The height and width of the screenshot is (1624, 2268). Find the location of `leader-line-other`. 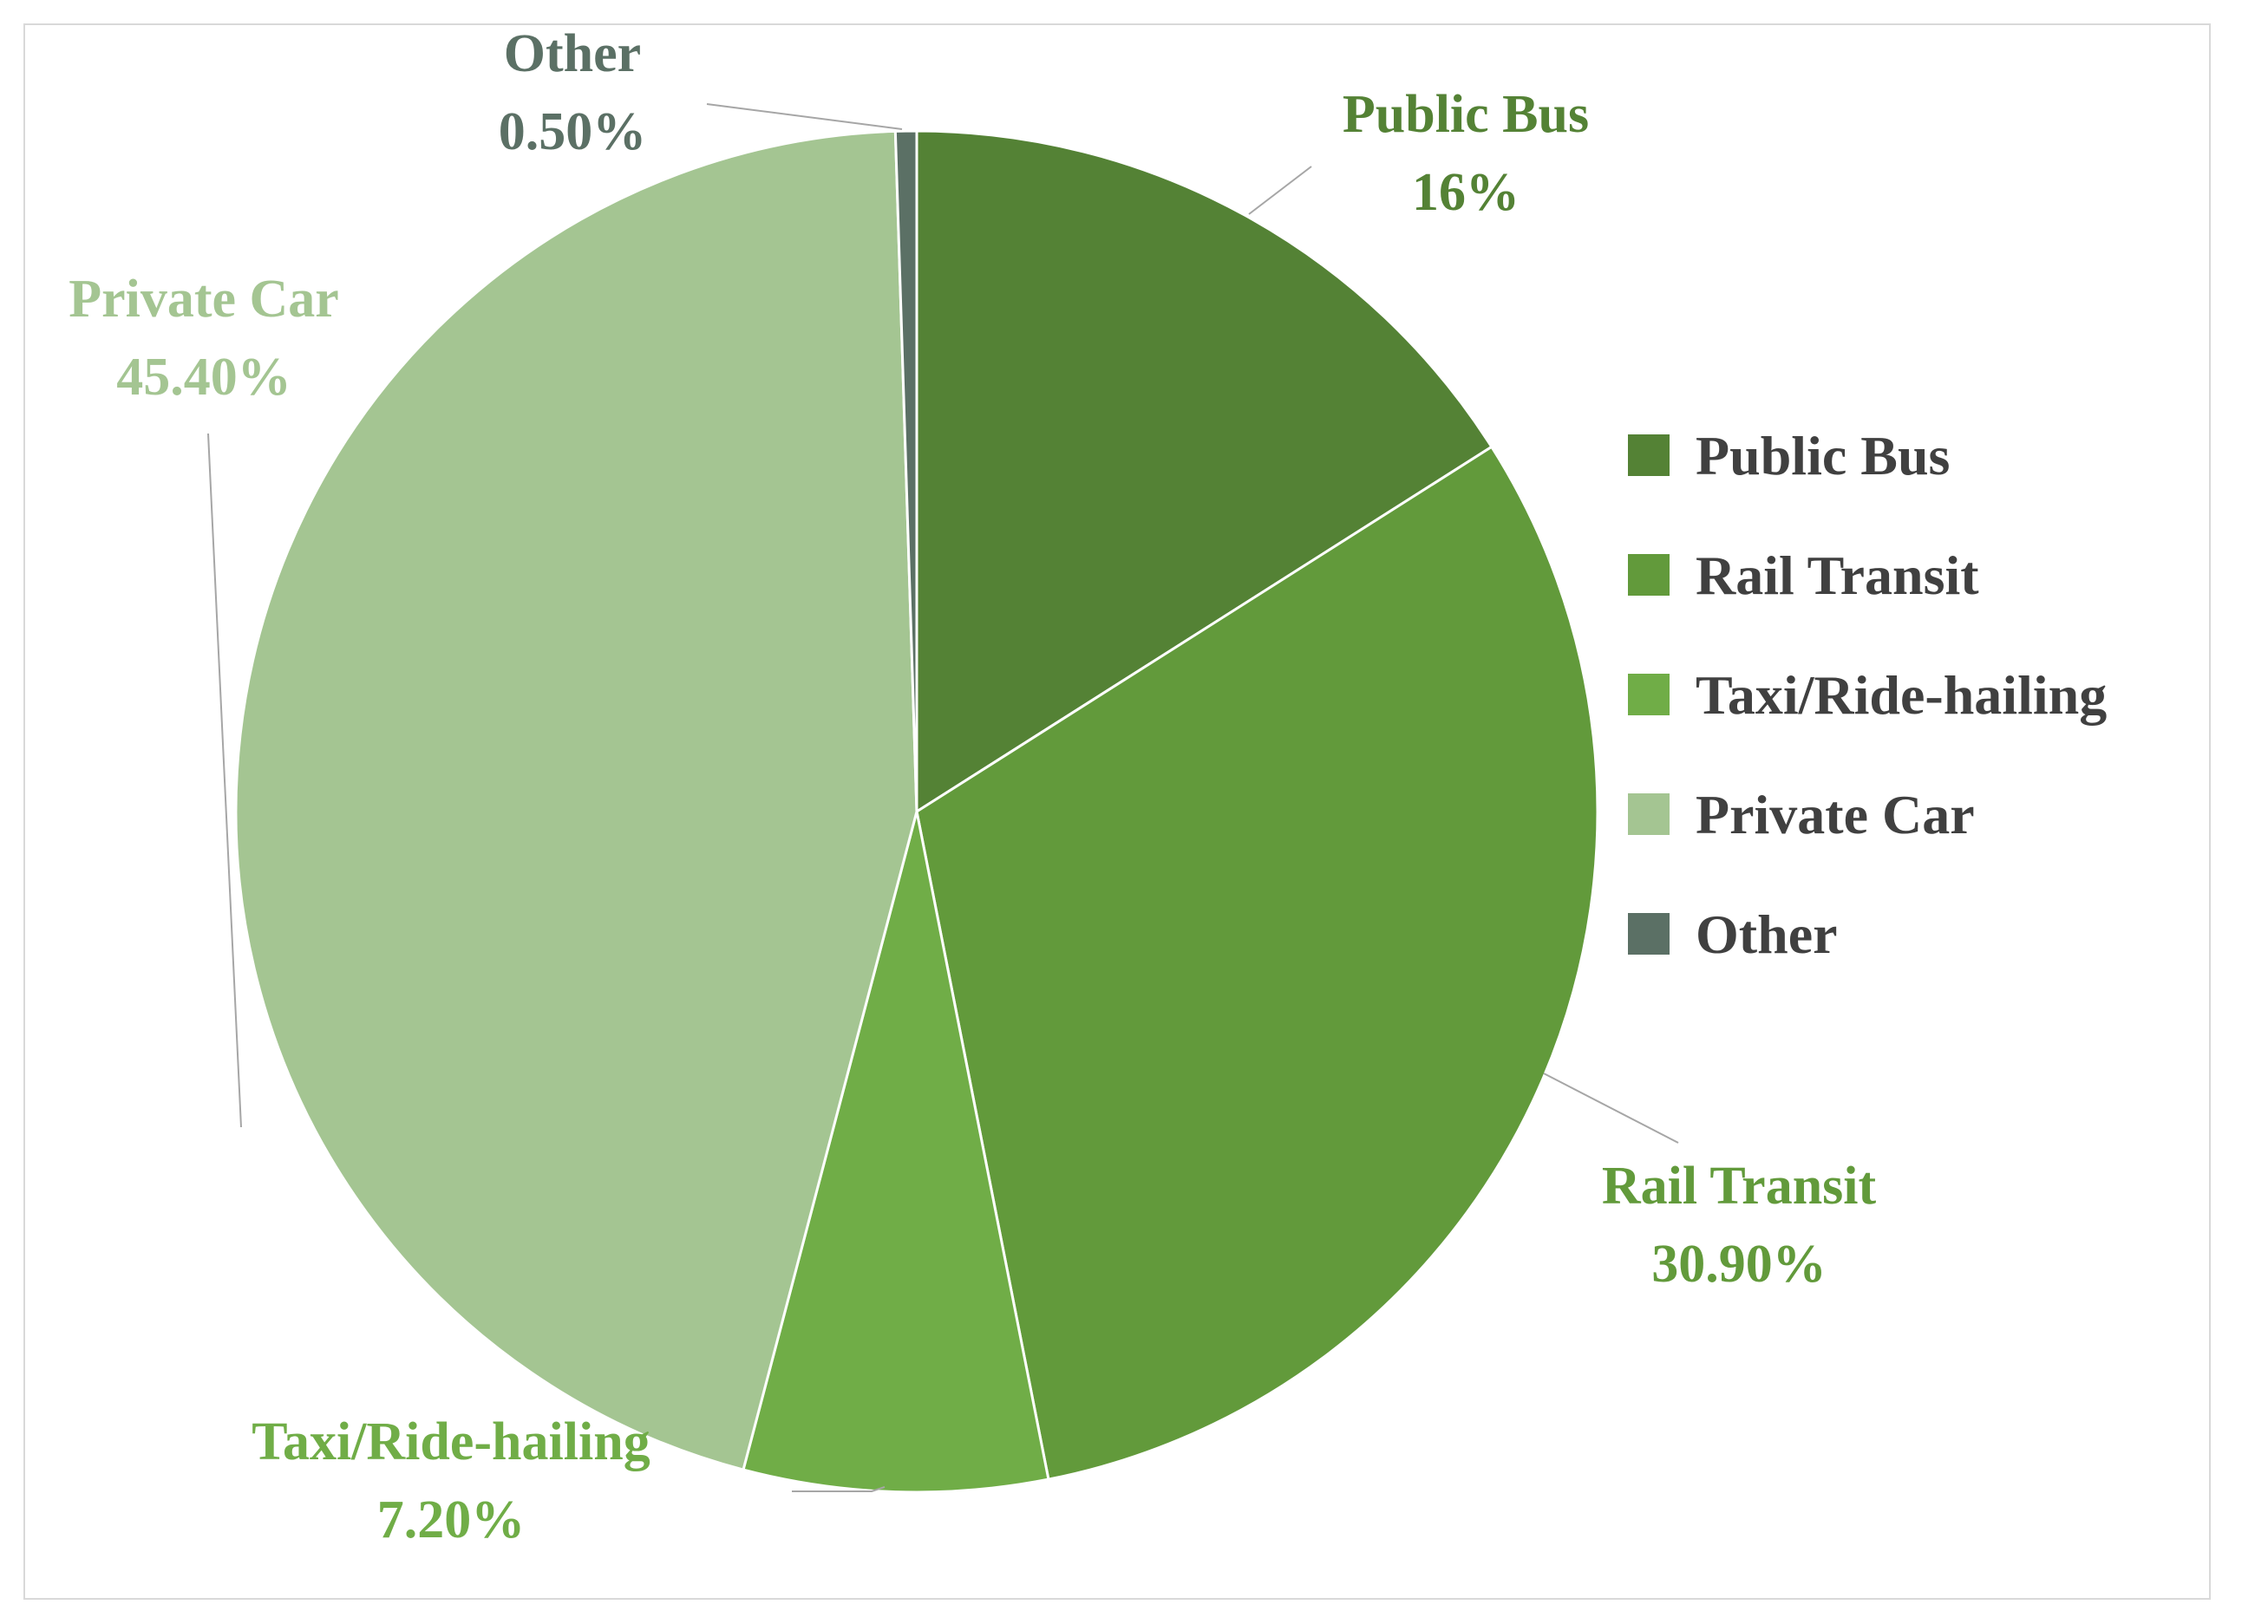

leader-line-other is located at coordinates (804, 116).